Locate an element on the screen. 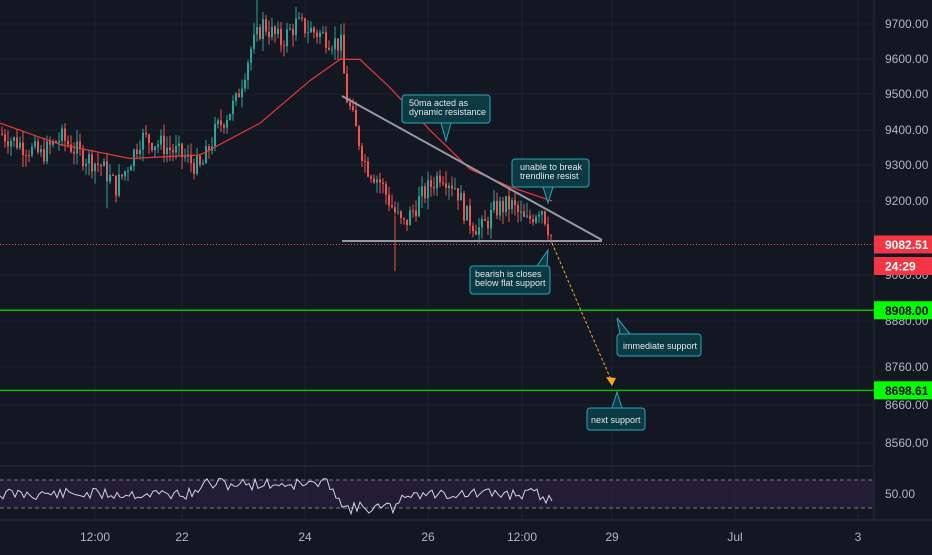 The width and height of the screenshot is (932, 555). annotation-next: next support is located at coordinates (616, 410).